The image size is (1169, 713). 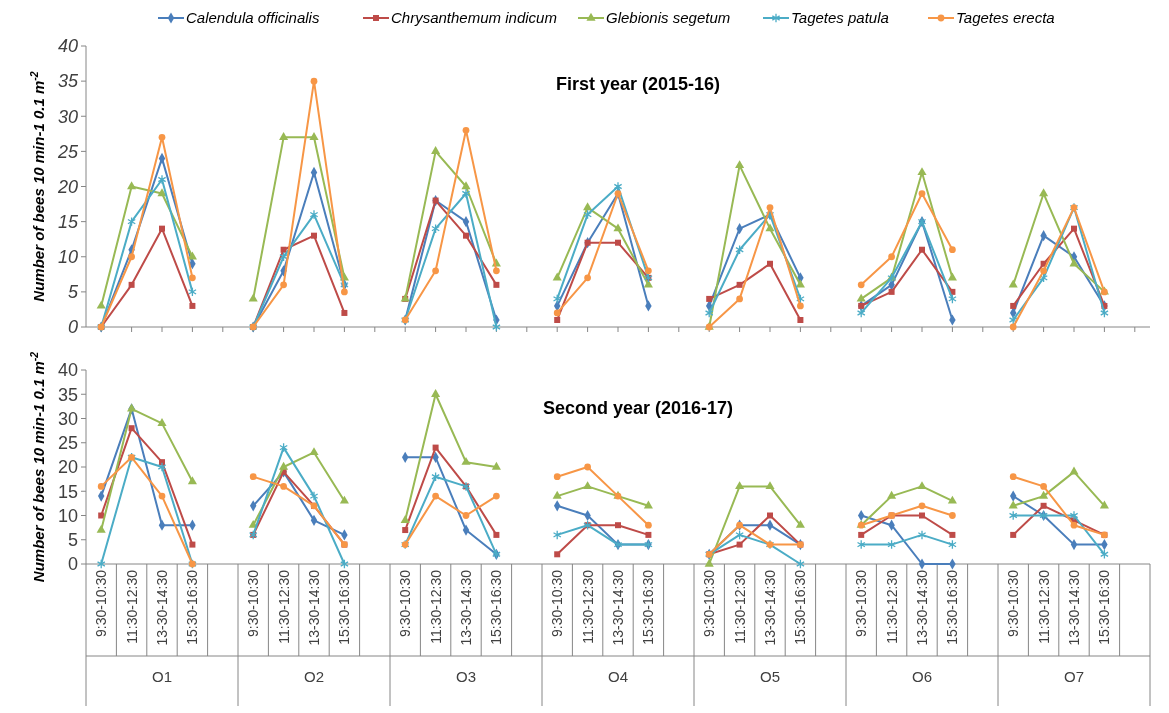 I want to click on legend-label: Tagetes patula, so click(x=840, y=18).